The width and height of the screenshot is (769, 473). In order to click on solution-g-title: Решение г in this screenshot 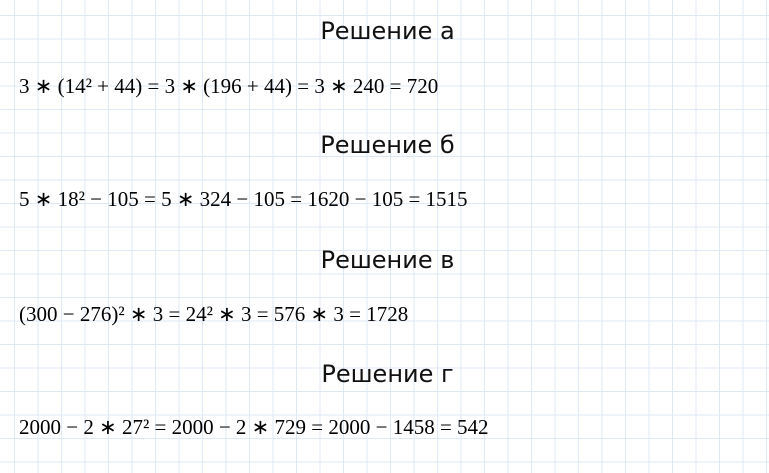, I will do `click(387, 374)`.